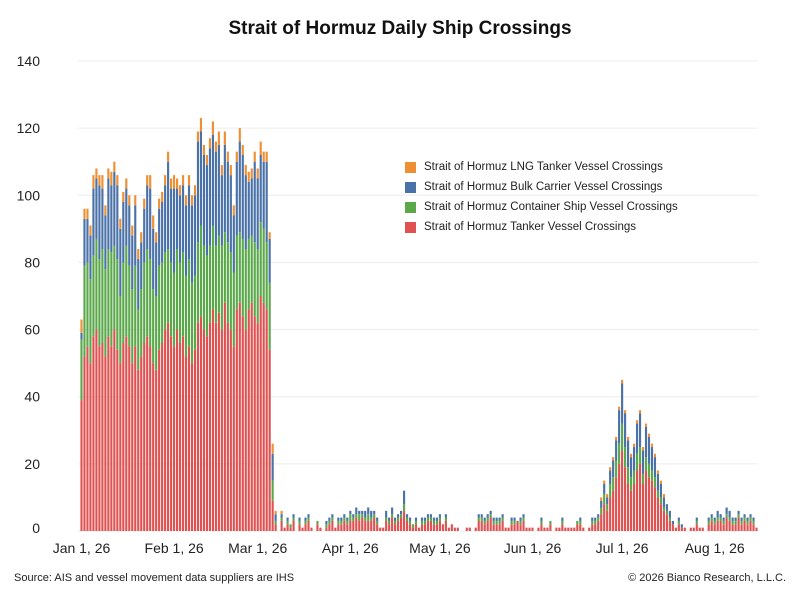 The image size is (800, 600). What do you see at coordinates (530, 227) in the screenshot?
I see `legend-label-tanker: Strait of Hormuz Tanker Vessel Crossings` at bounding box center [530, 227].